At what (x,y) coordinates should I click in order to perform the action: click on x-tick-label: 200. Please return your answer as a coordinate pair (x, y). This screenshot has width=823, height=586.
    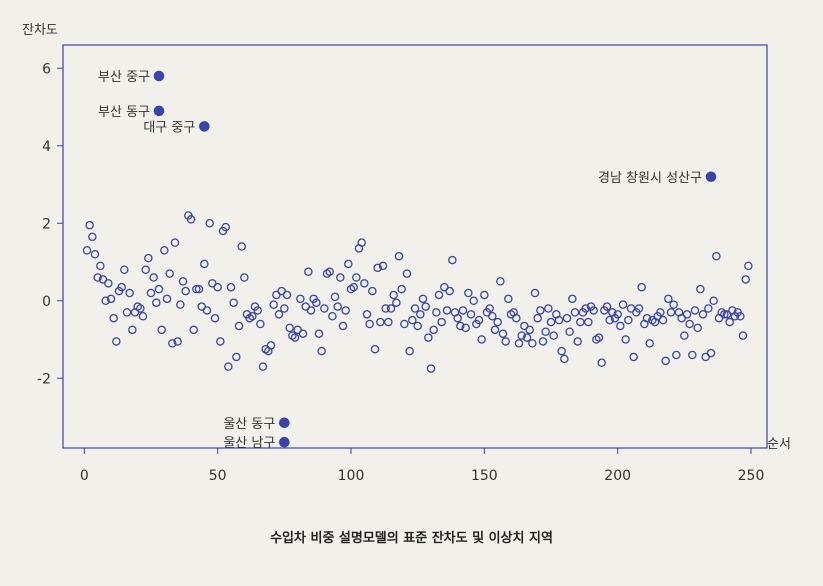
    Looking at the image, I should click on (617, 476).